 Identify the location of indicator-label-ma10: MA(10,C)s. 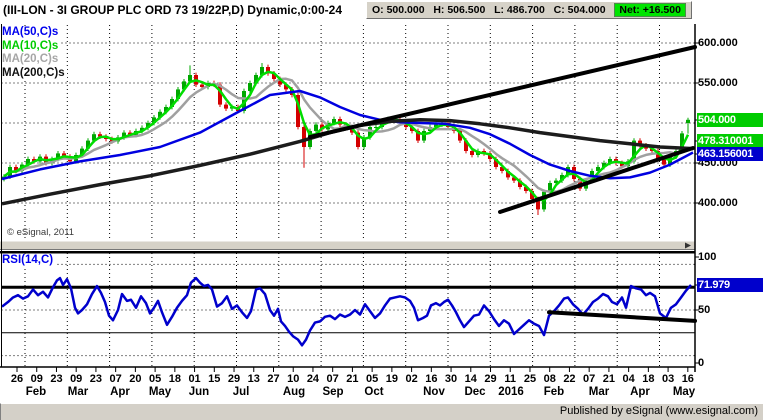
(31, 46).